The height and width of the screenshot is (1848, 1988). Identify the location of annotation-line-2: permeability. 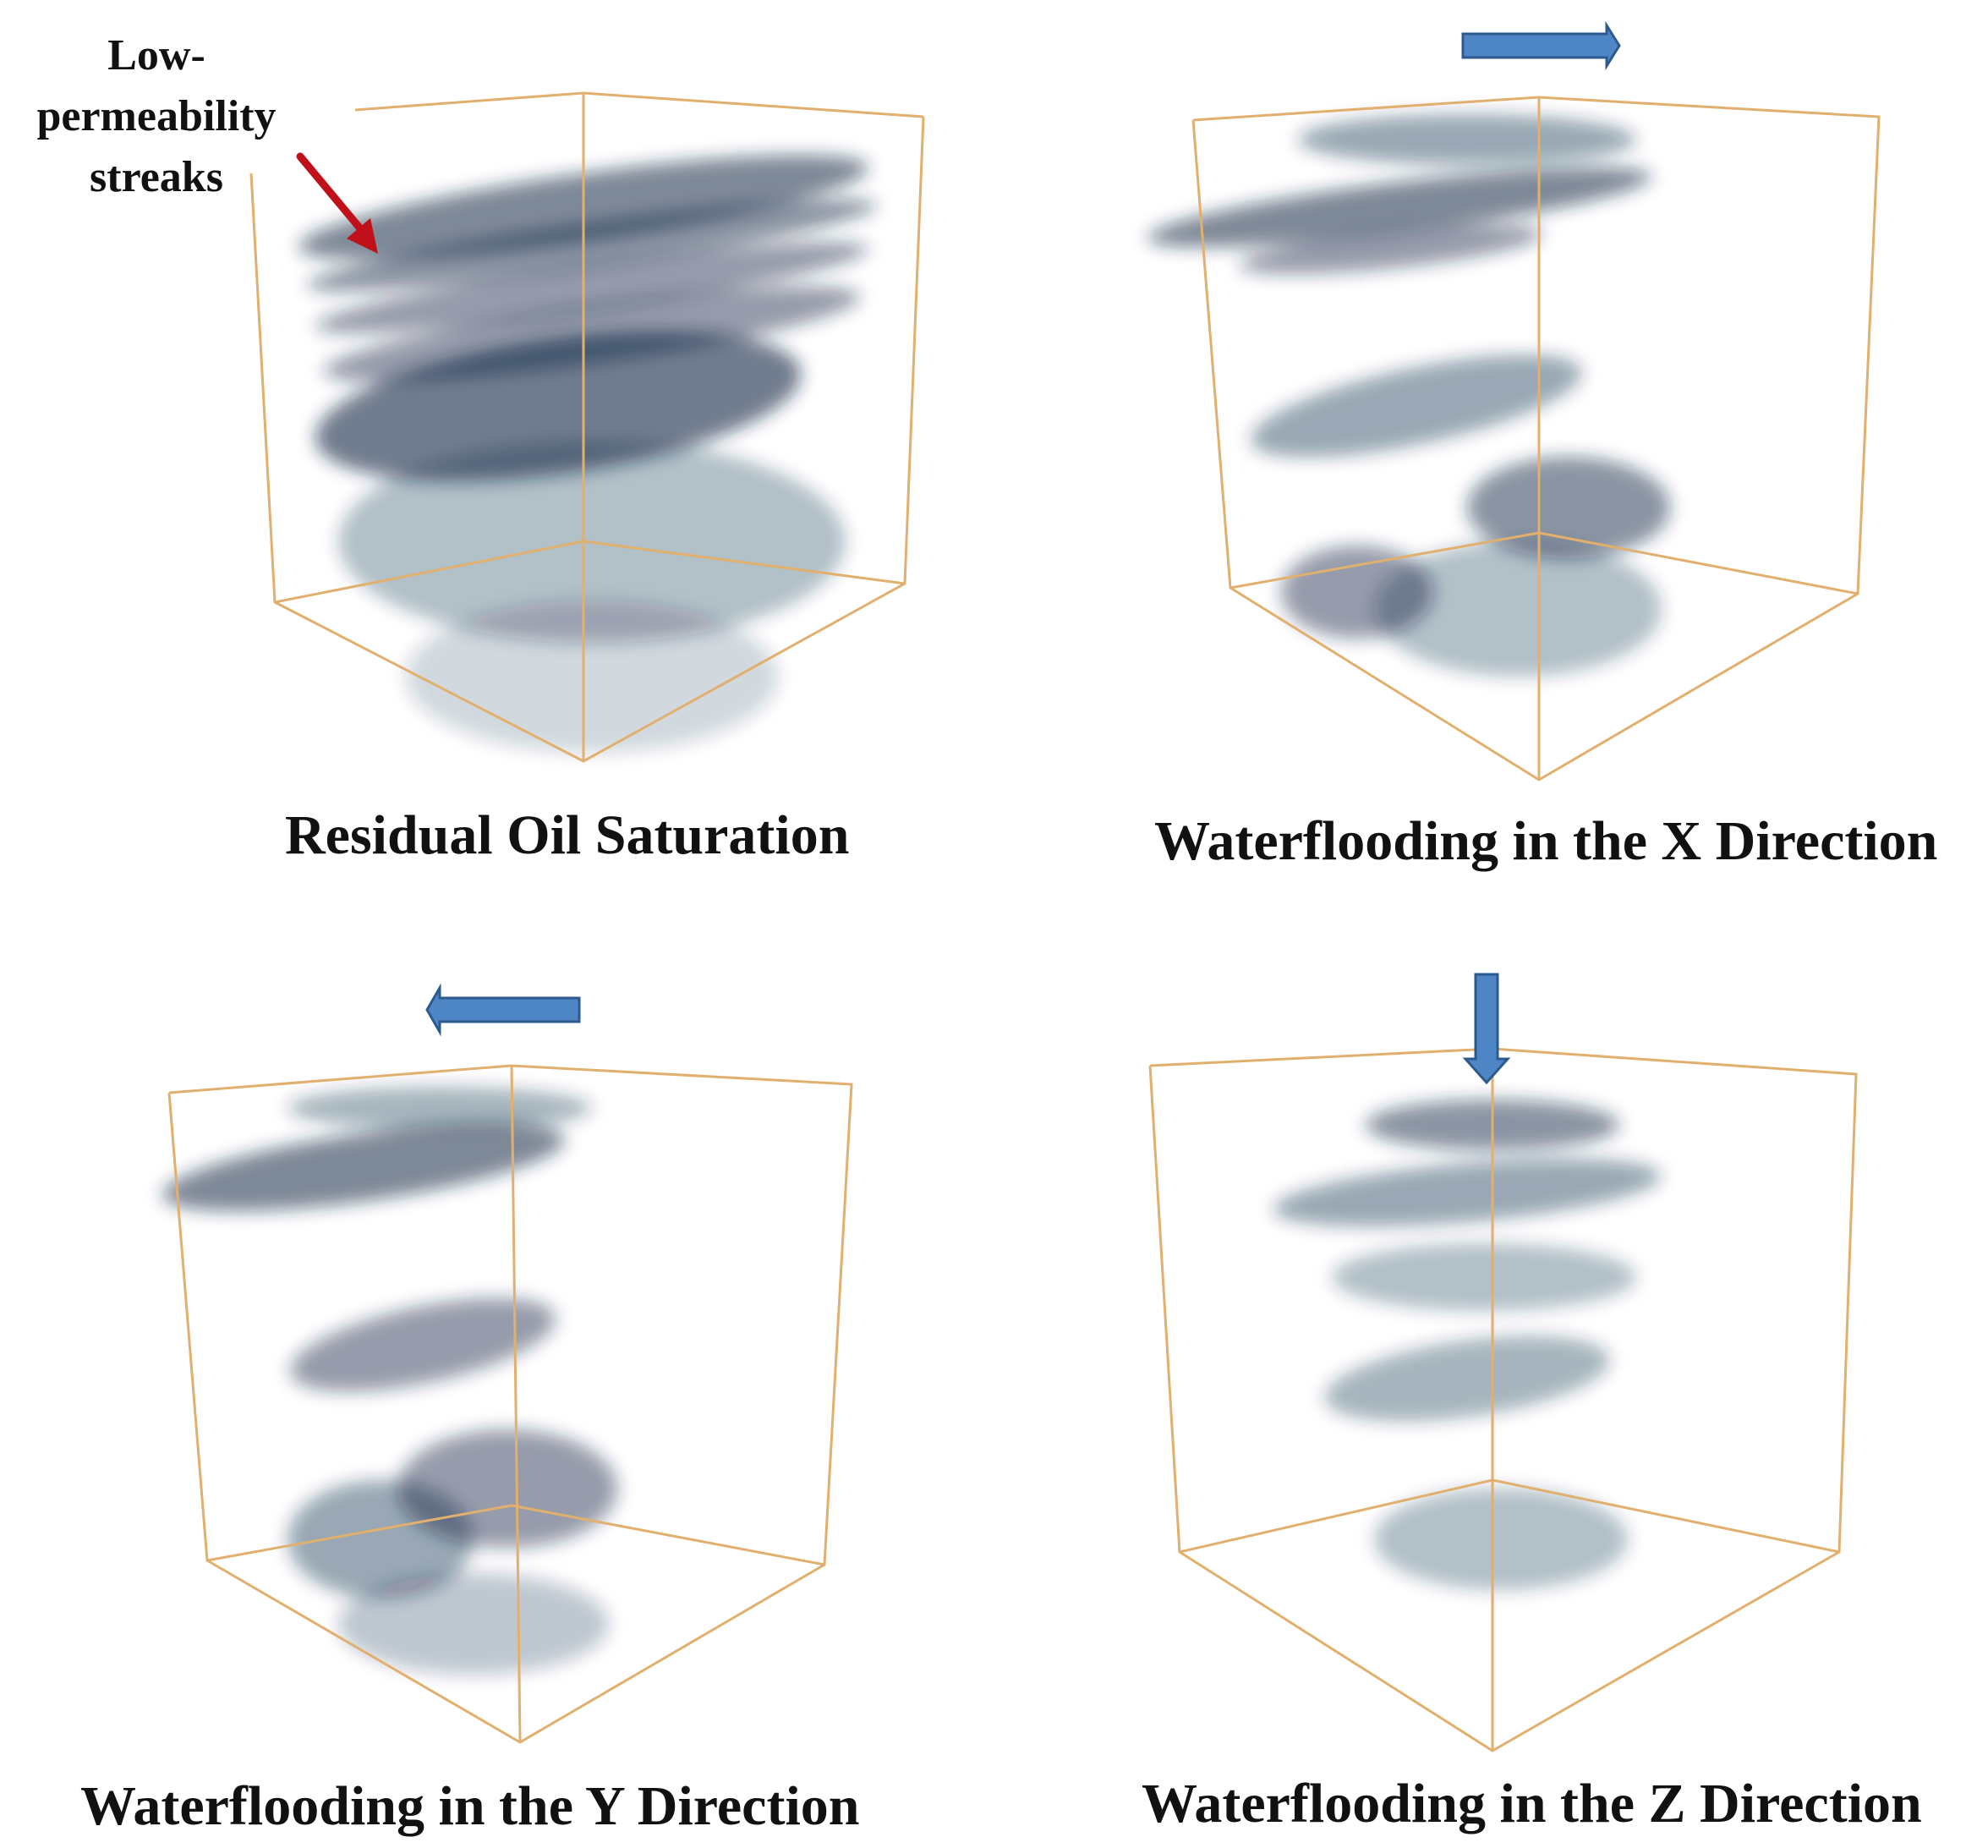
(156, 115).